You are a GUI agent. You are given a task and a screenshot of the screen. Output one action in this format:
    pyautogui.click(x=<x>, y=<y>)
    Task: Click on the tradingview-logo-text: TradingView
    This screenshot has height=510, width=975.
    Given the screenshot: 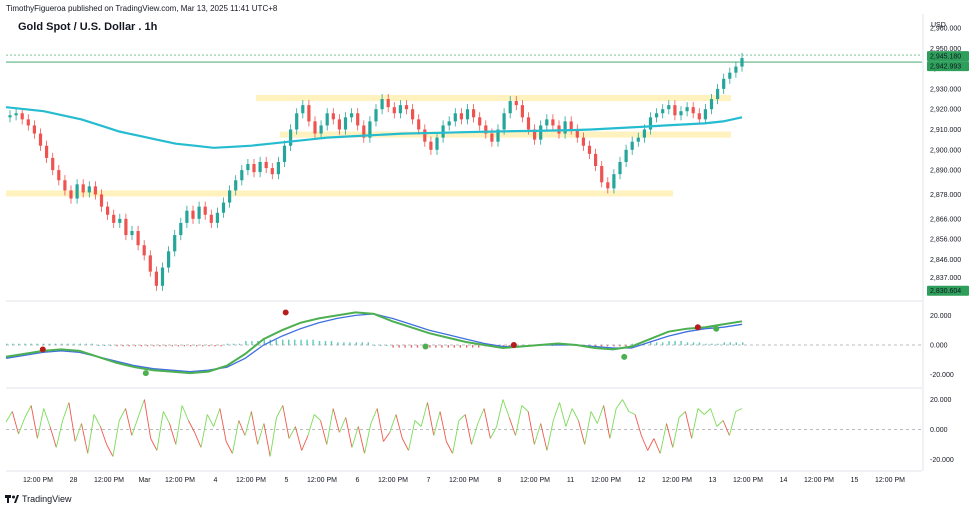 What is the action you would take?
    pyautogui.click(x=47, y=499)
    